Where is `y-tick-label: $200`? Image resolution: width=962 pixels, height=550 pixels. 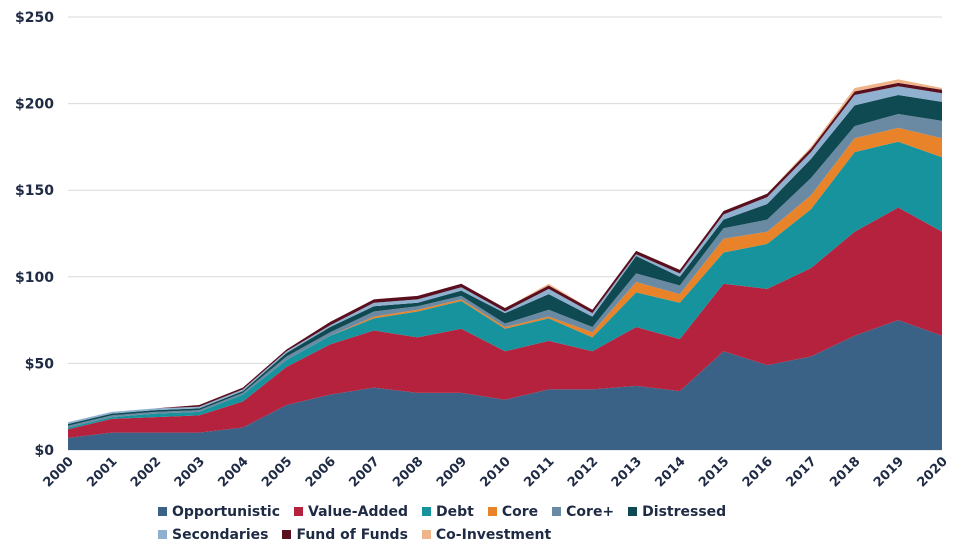
y-tick-label: $200 is located at coordinates (34, 105).